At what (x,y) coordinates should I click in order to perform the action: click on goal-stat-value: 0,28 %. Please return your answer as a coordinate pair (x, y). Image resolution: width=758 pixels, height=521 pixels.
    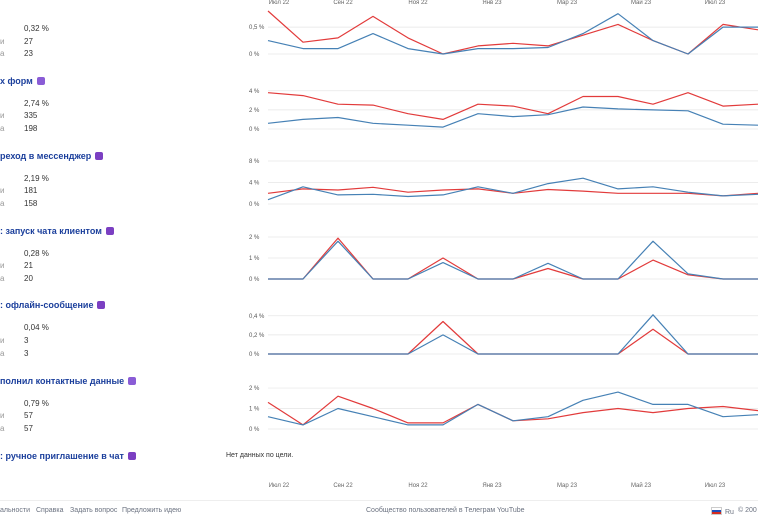
    Looking at the image, I should click on (36, 253).